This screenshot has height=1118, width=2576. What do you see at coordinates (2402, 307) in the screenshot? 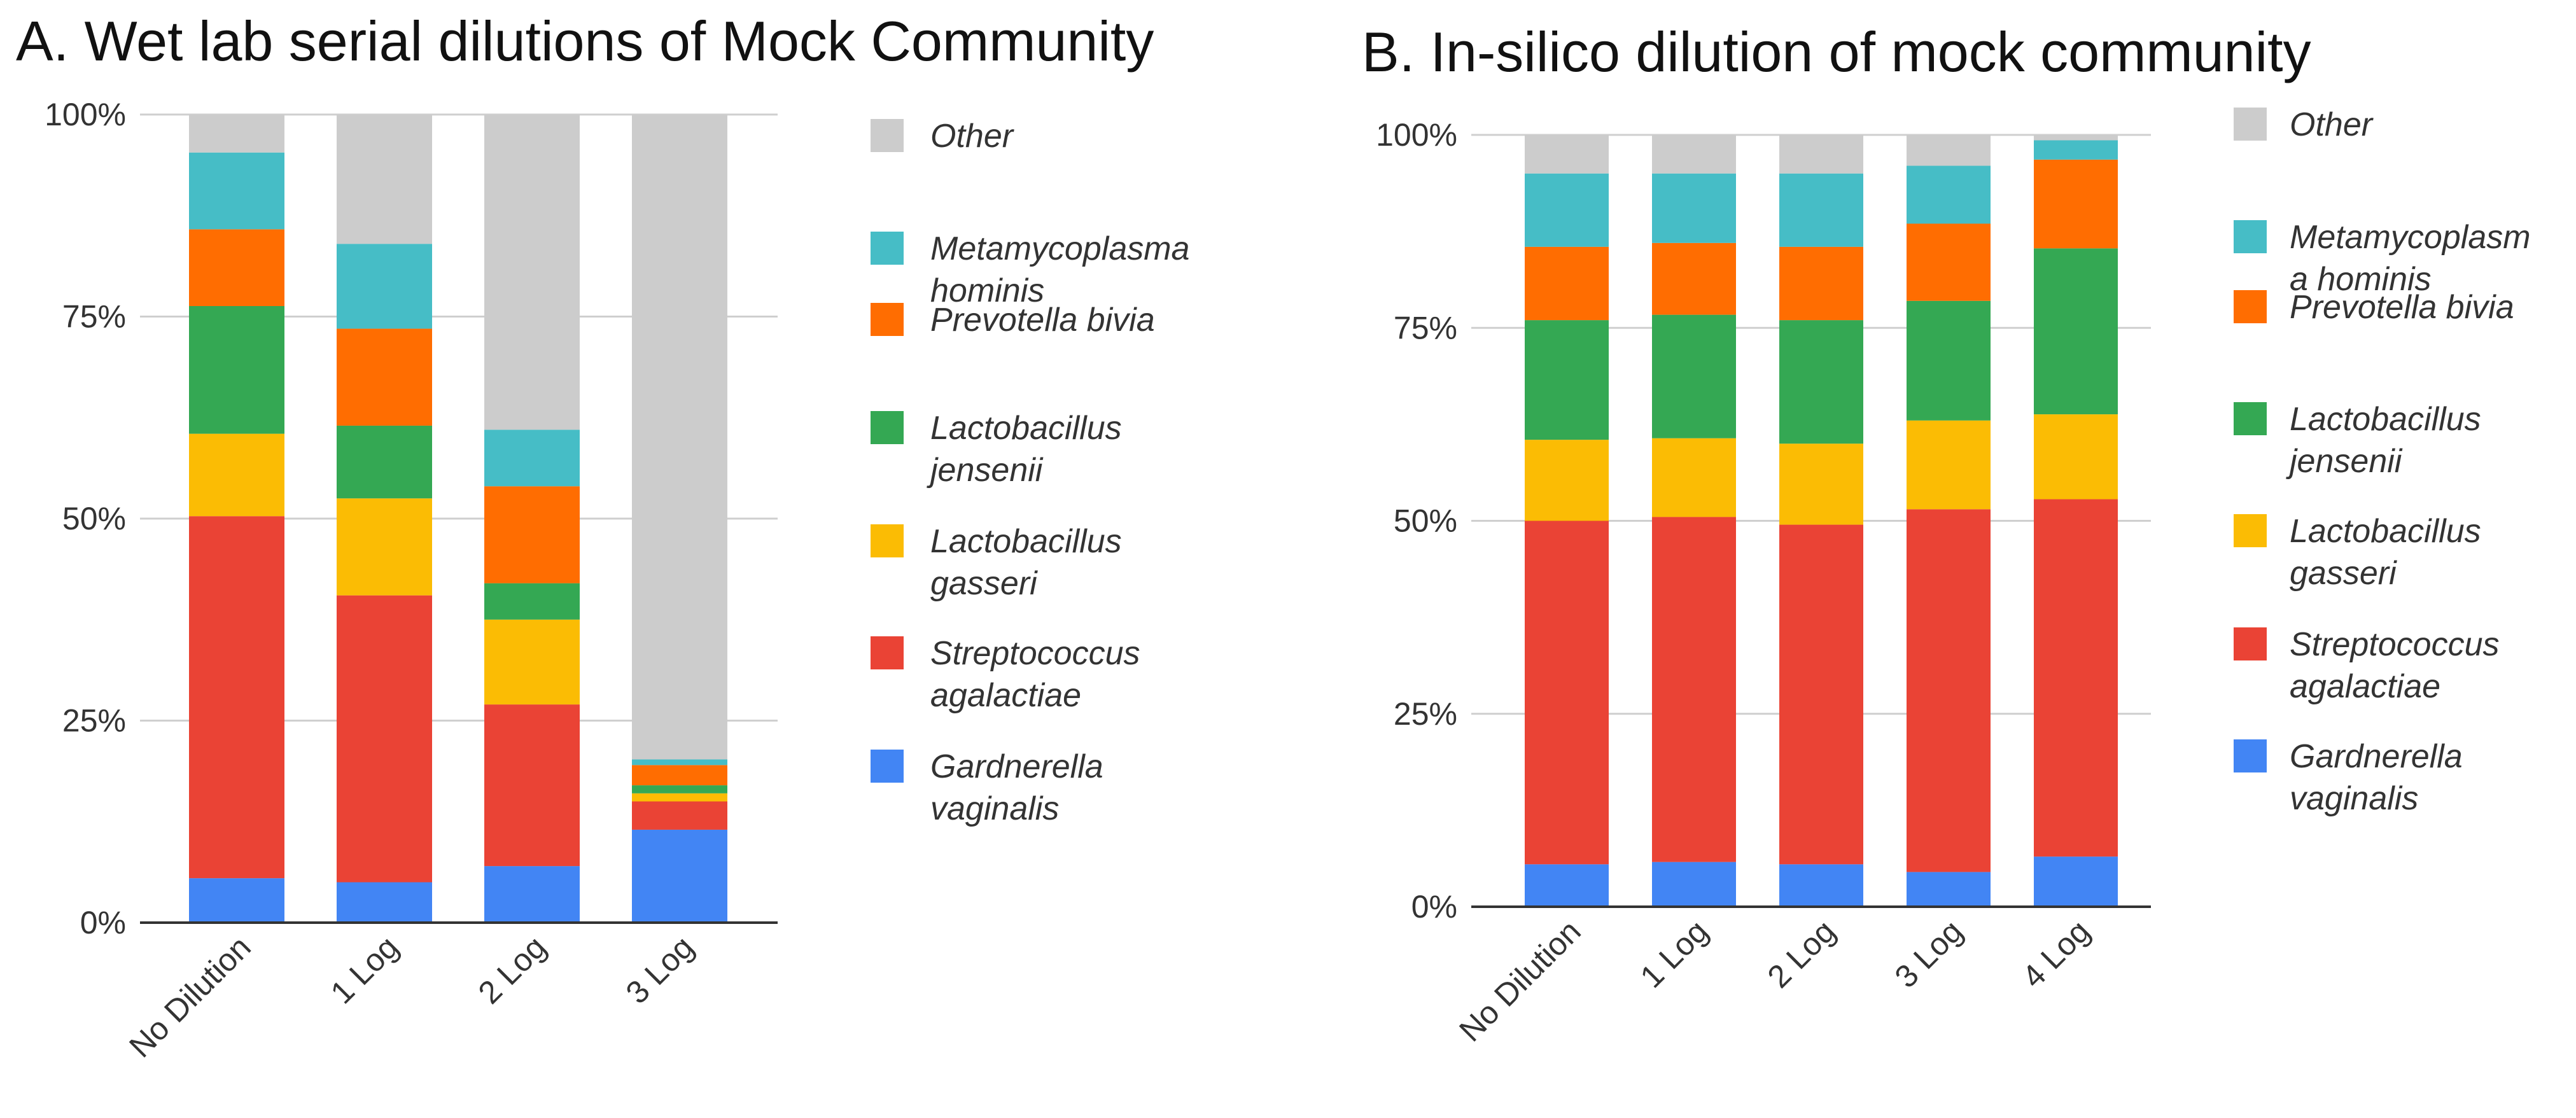
I see `chart-b-legend-label-prevotella-bivia: Prevotella bivia` at bounding box center [2402, 307].